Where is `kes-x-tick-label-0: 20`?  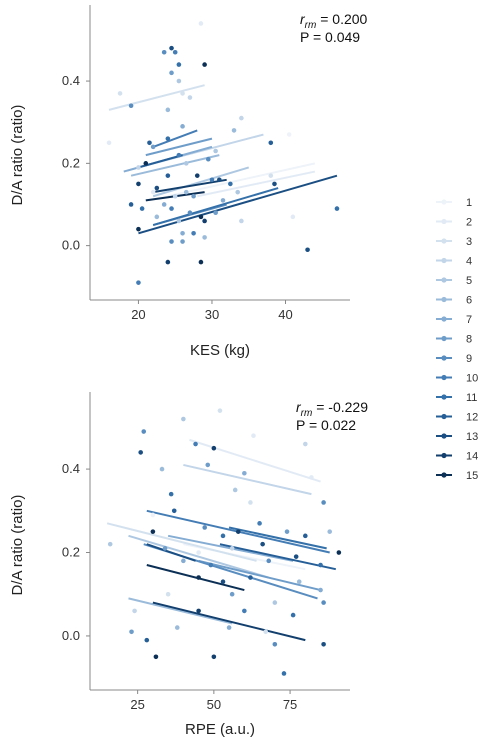 kes-x-tick-label-0: 20 is located at coordinates (138, 314).